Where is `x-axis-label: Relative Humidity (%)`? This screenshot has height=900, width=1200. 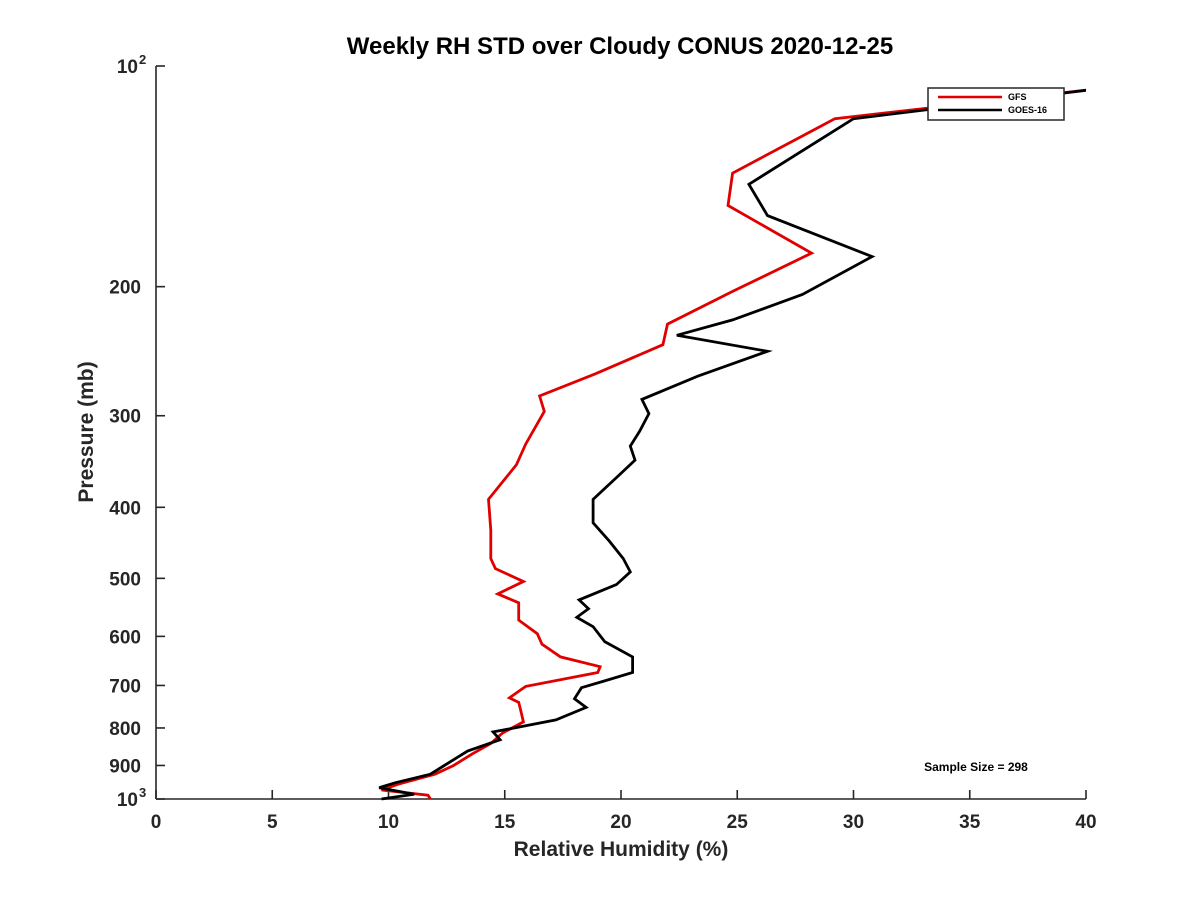
x-axis-label: Relative Humidity (%) is located at coordinates (621, 849).